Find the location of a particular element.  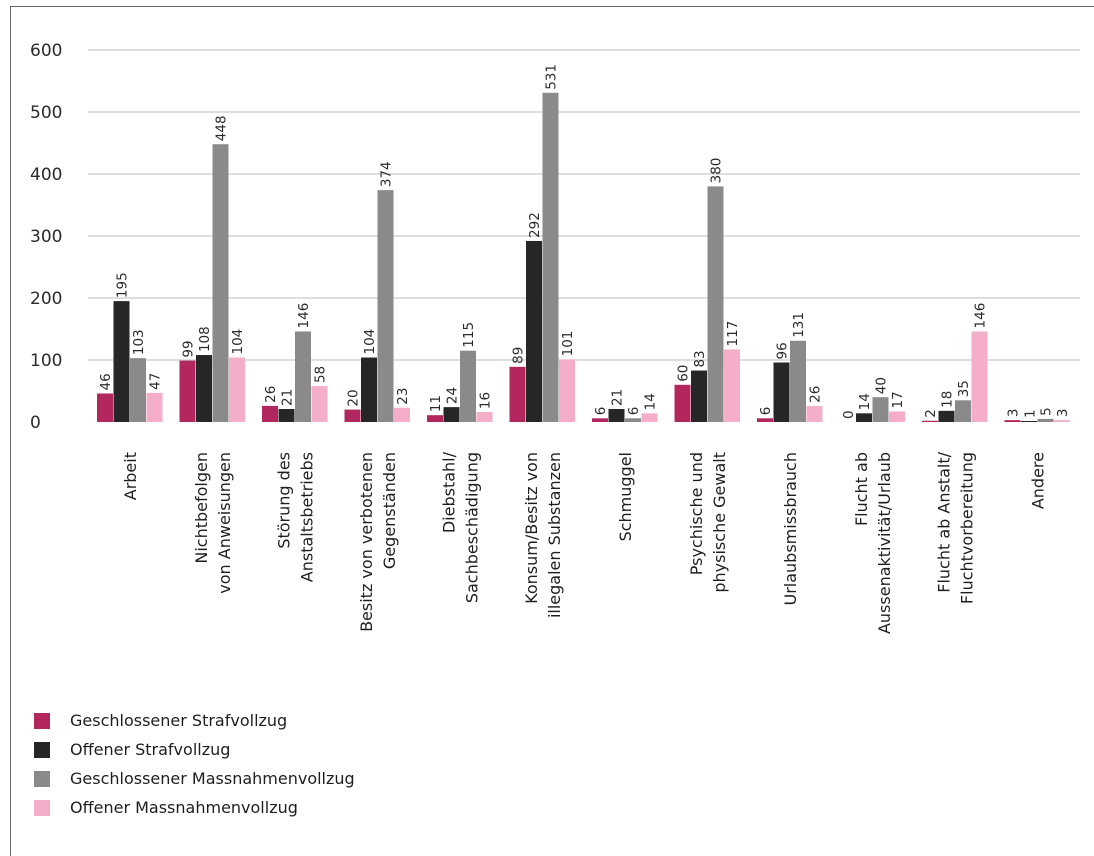

category-label: Nichtbefolgen von Anweisungen is located at coordinates (213, 523).